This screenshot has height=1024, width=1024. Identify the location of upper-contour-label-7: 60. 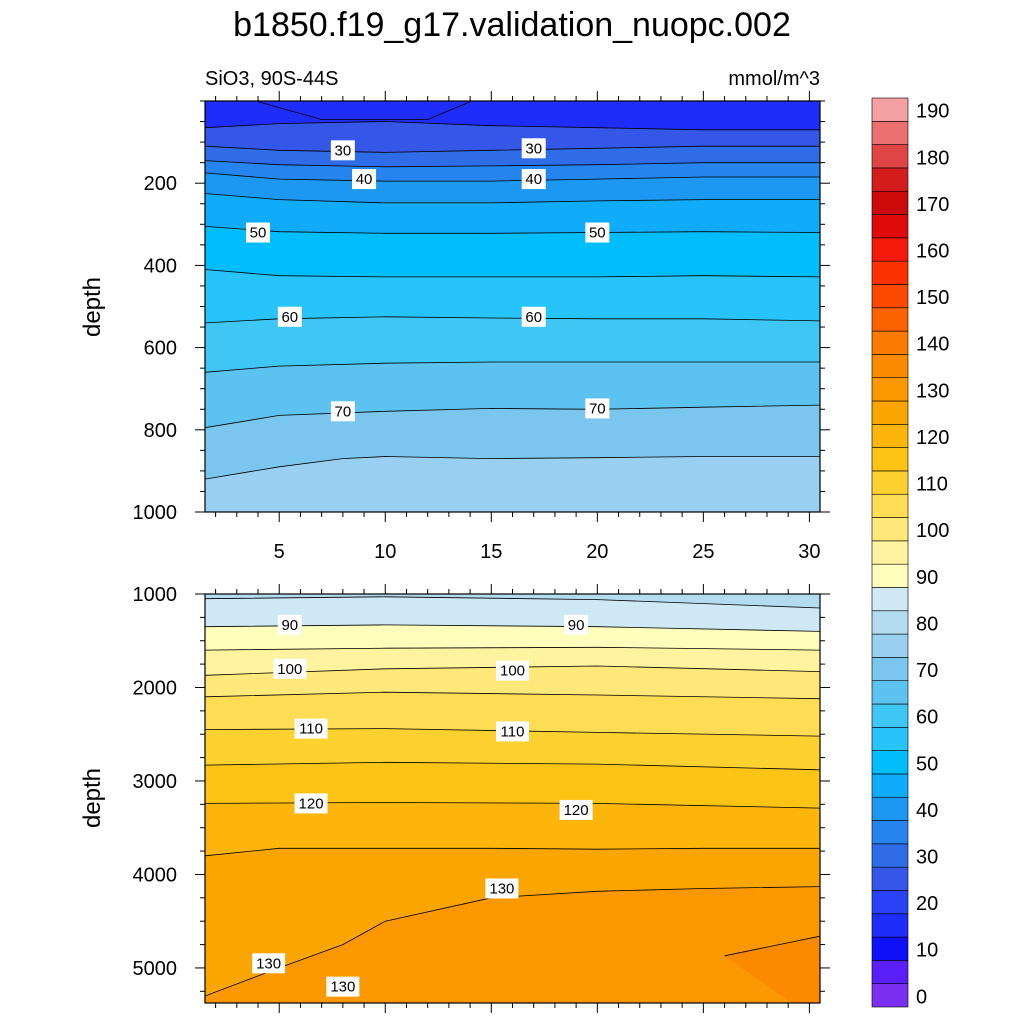
(533, 316).